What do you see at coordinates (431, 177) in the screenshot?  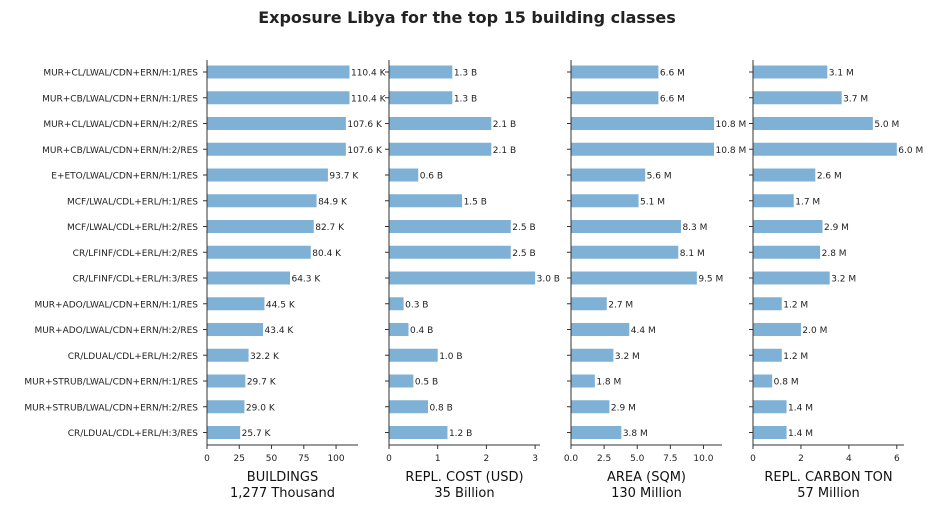 I see `value-label: 0.6 B` at bounding box center [431, 177].